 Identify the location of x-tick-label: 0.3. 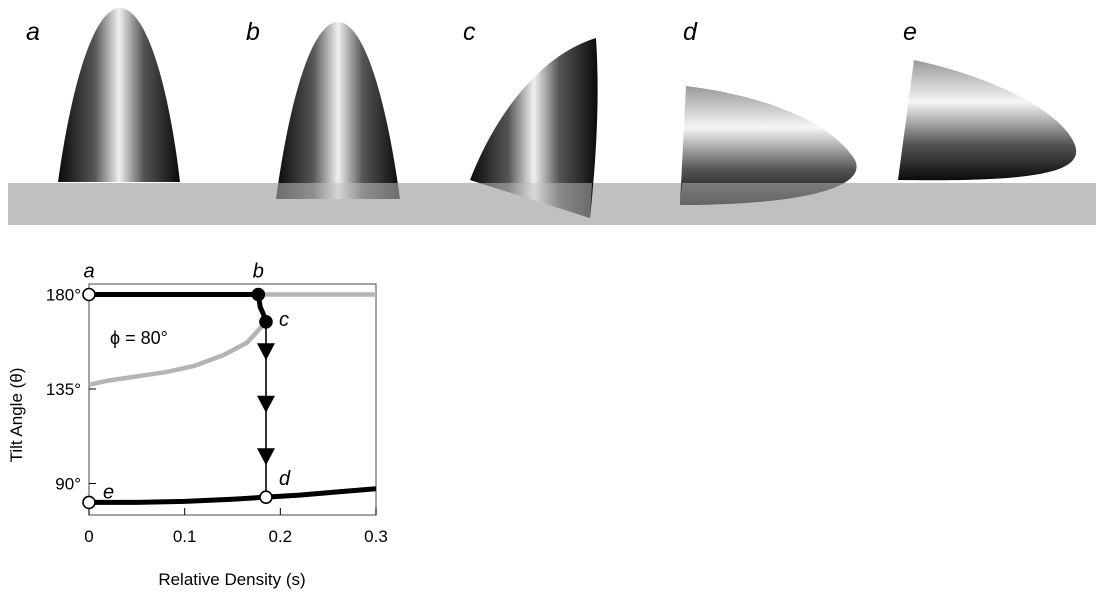
(376, 536).